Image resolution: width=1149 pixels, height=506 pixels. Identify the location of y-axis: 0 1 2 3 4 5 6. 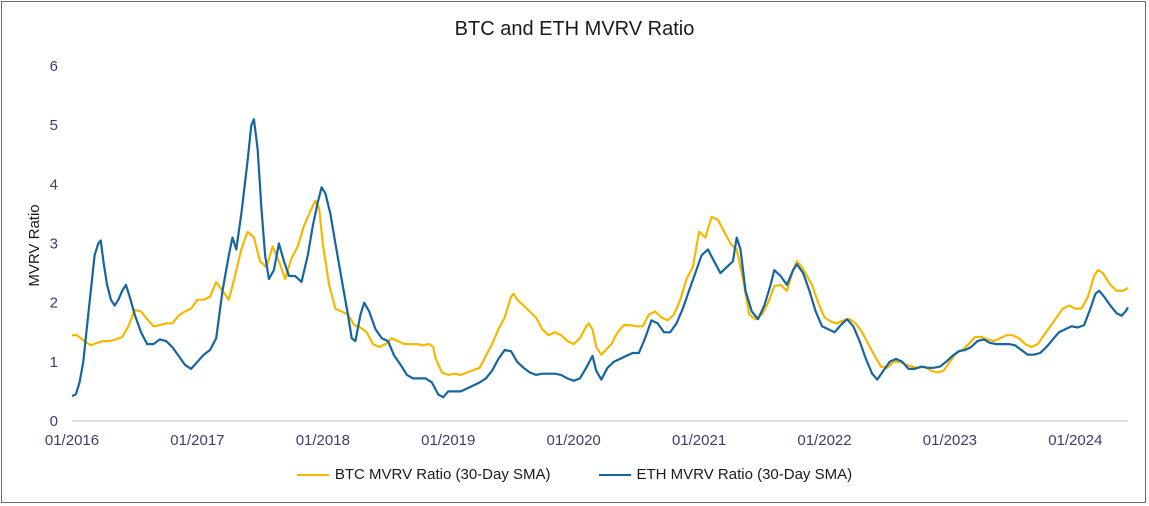
(54, 244).